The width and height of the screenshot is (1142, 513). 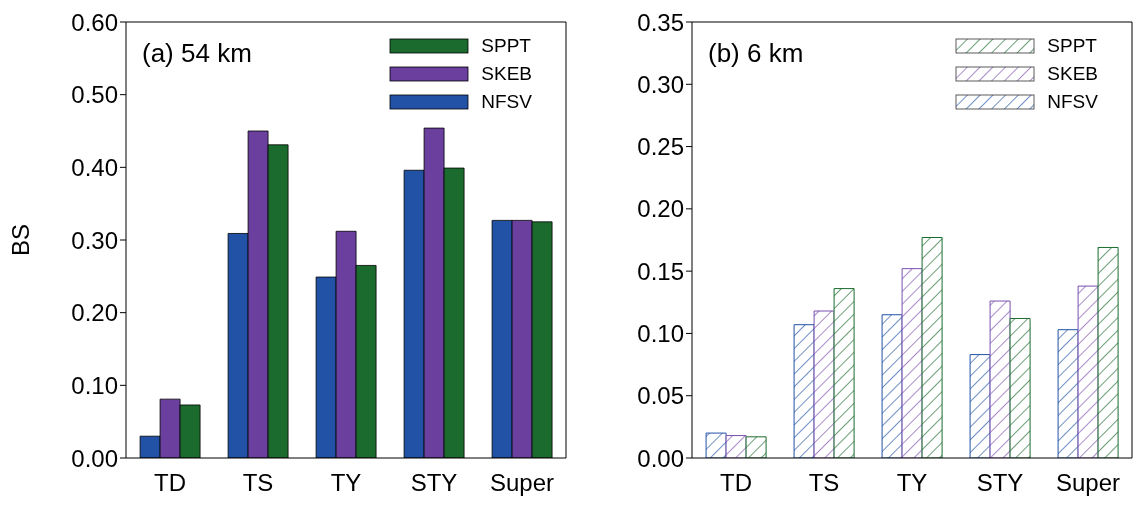 What do you see at coordinates (660, 147) in the screenshot?
I see `y-tick-label: 0.25` at bounding box center [660, 147].